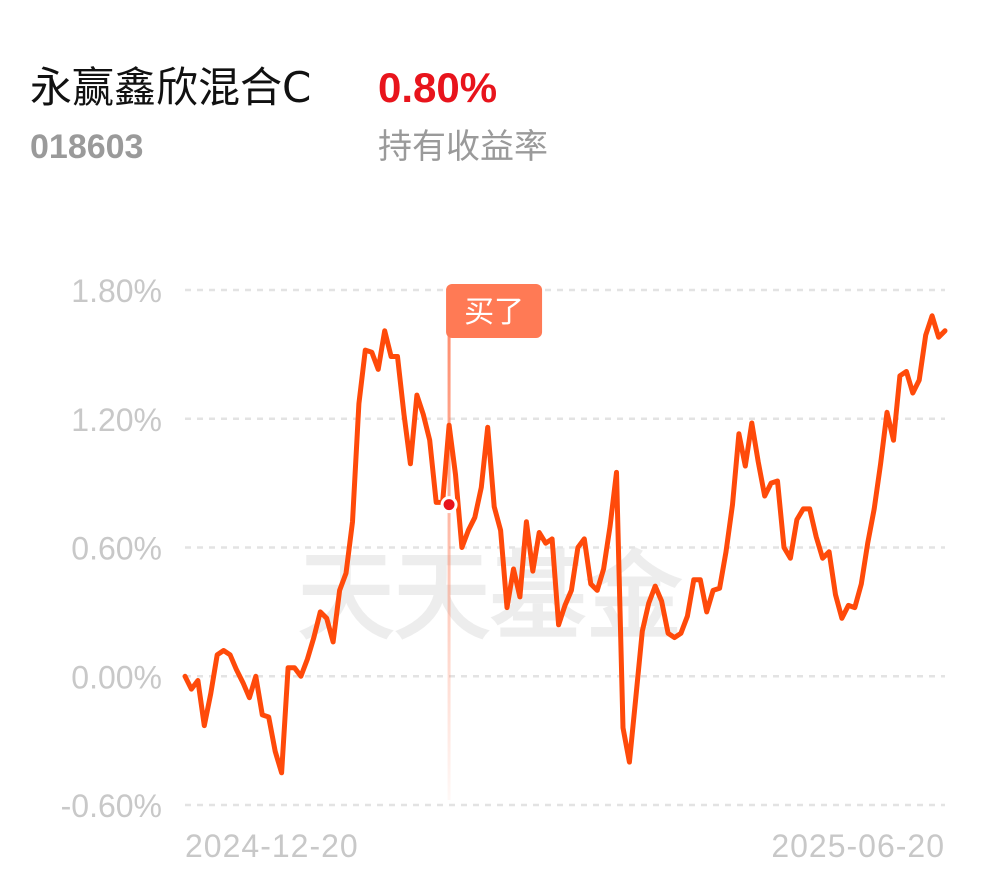 Image resolution: width=990 pixels, height=878 pixels. I want to click on x-tick-label: 2025-06-20, so click(858, 846).